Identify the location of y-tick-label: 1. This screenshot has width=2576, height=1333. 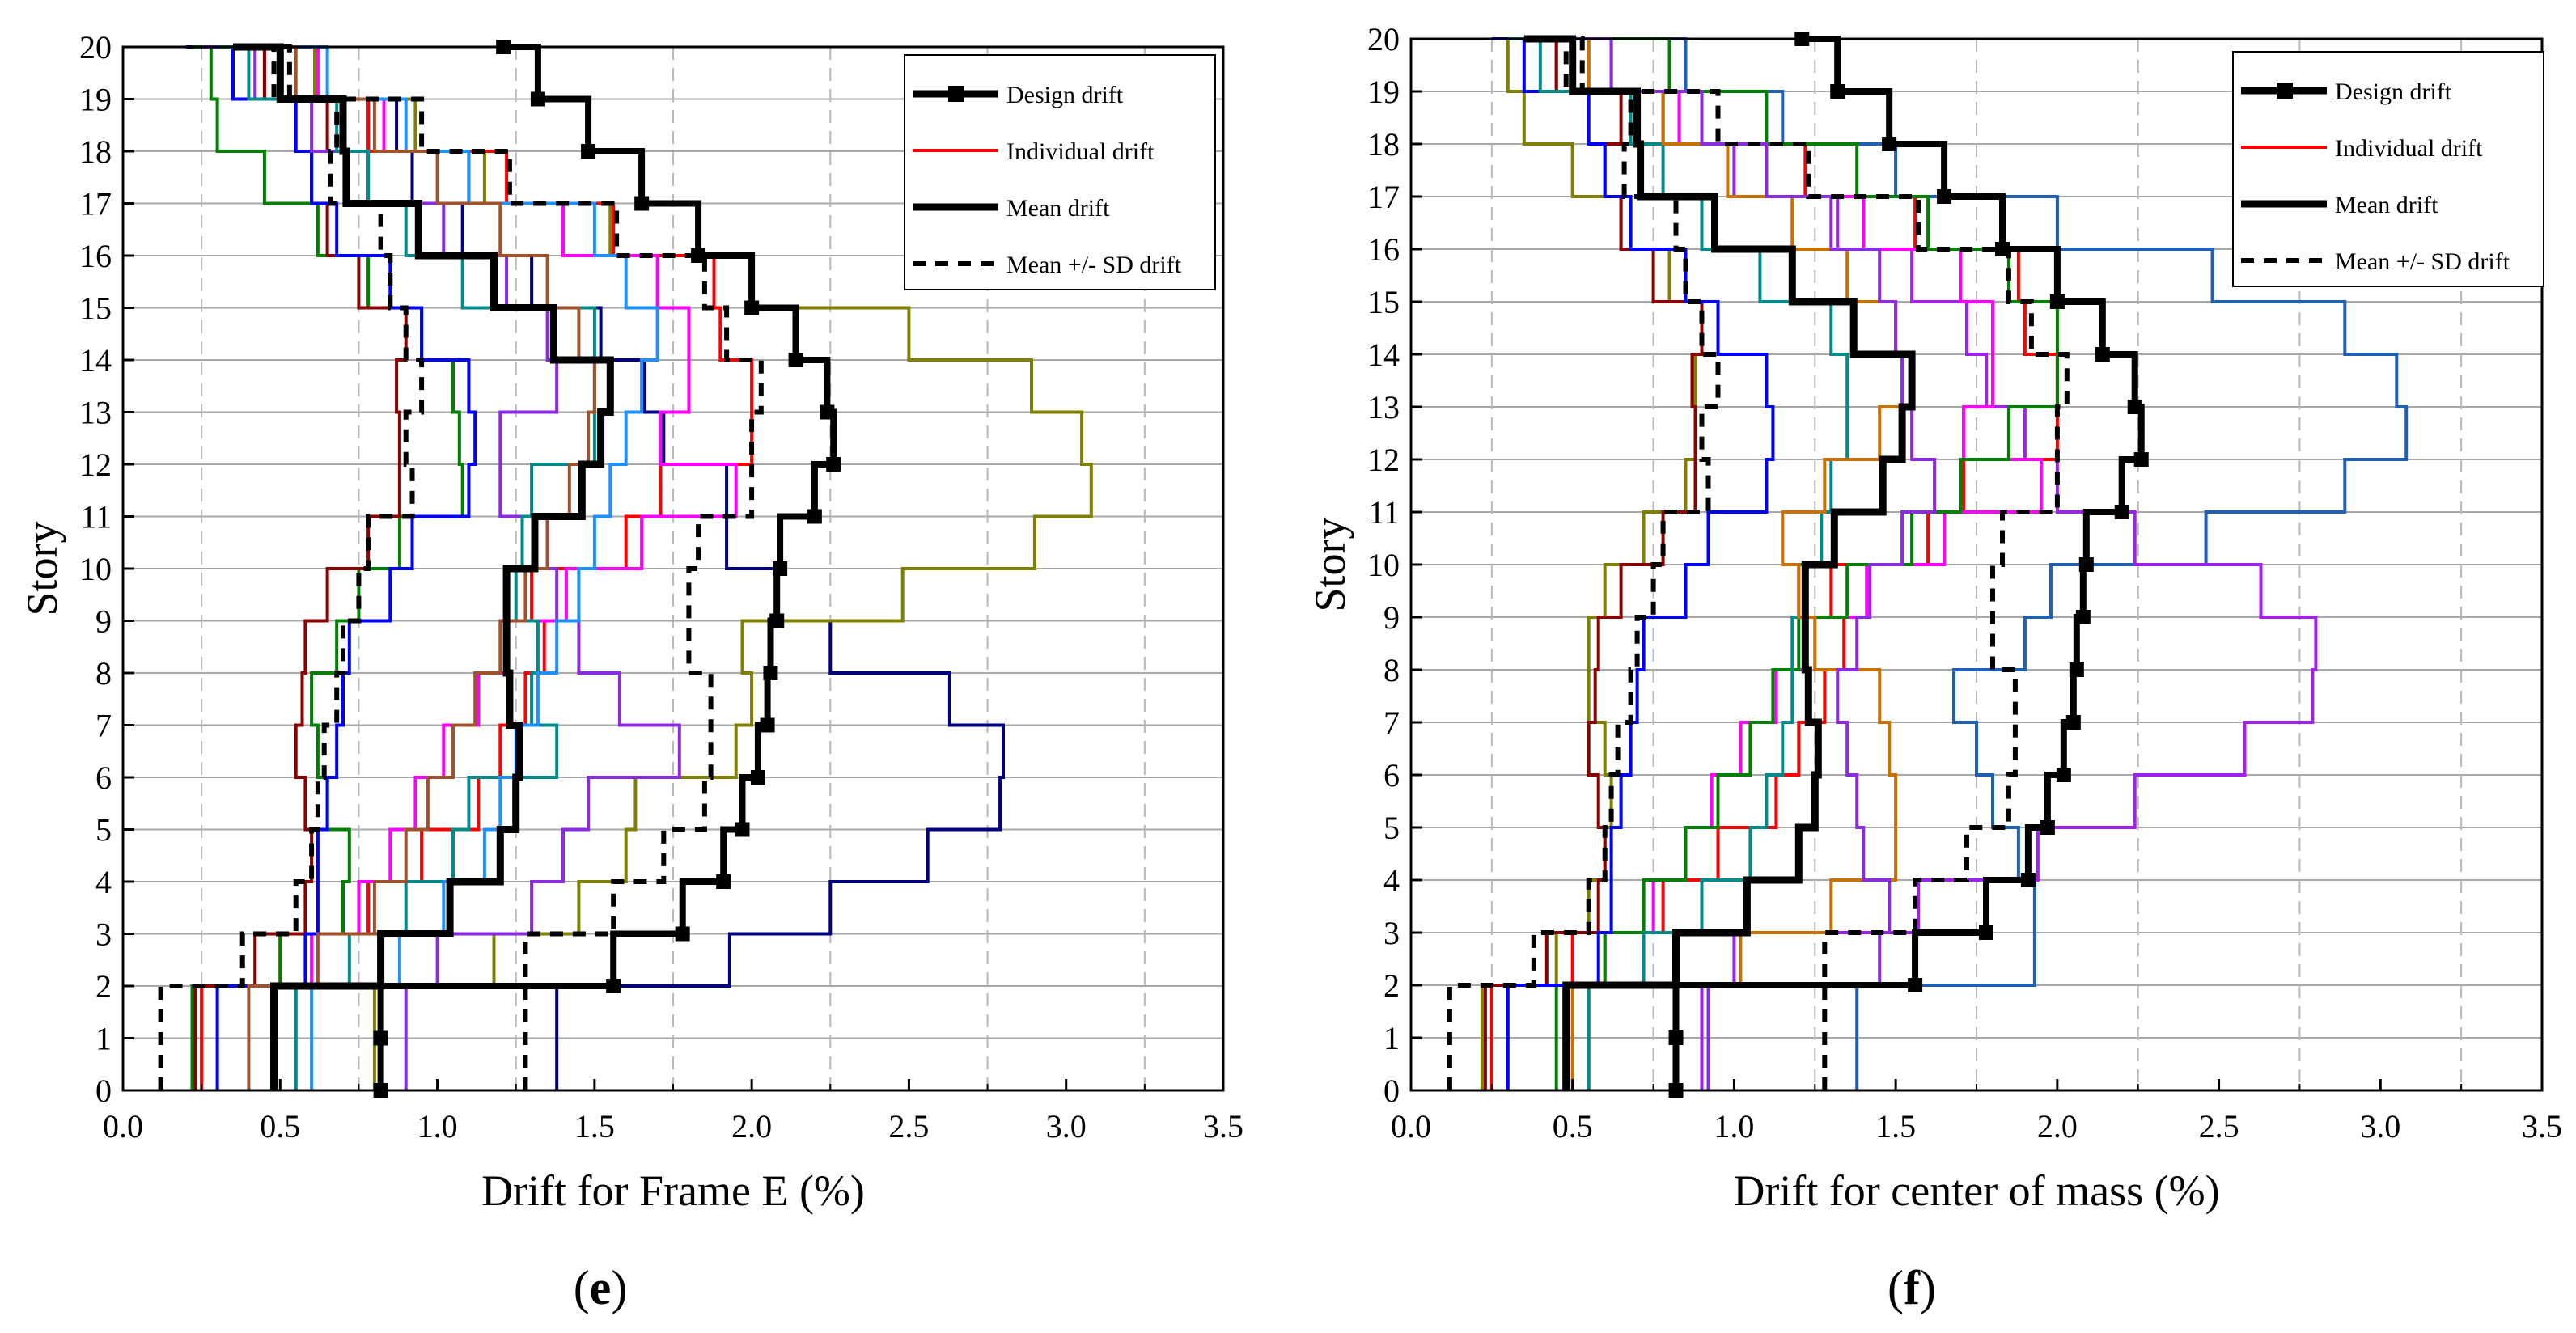
(103, 1039).